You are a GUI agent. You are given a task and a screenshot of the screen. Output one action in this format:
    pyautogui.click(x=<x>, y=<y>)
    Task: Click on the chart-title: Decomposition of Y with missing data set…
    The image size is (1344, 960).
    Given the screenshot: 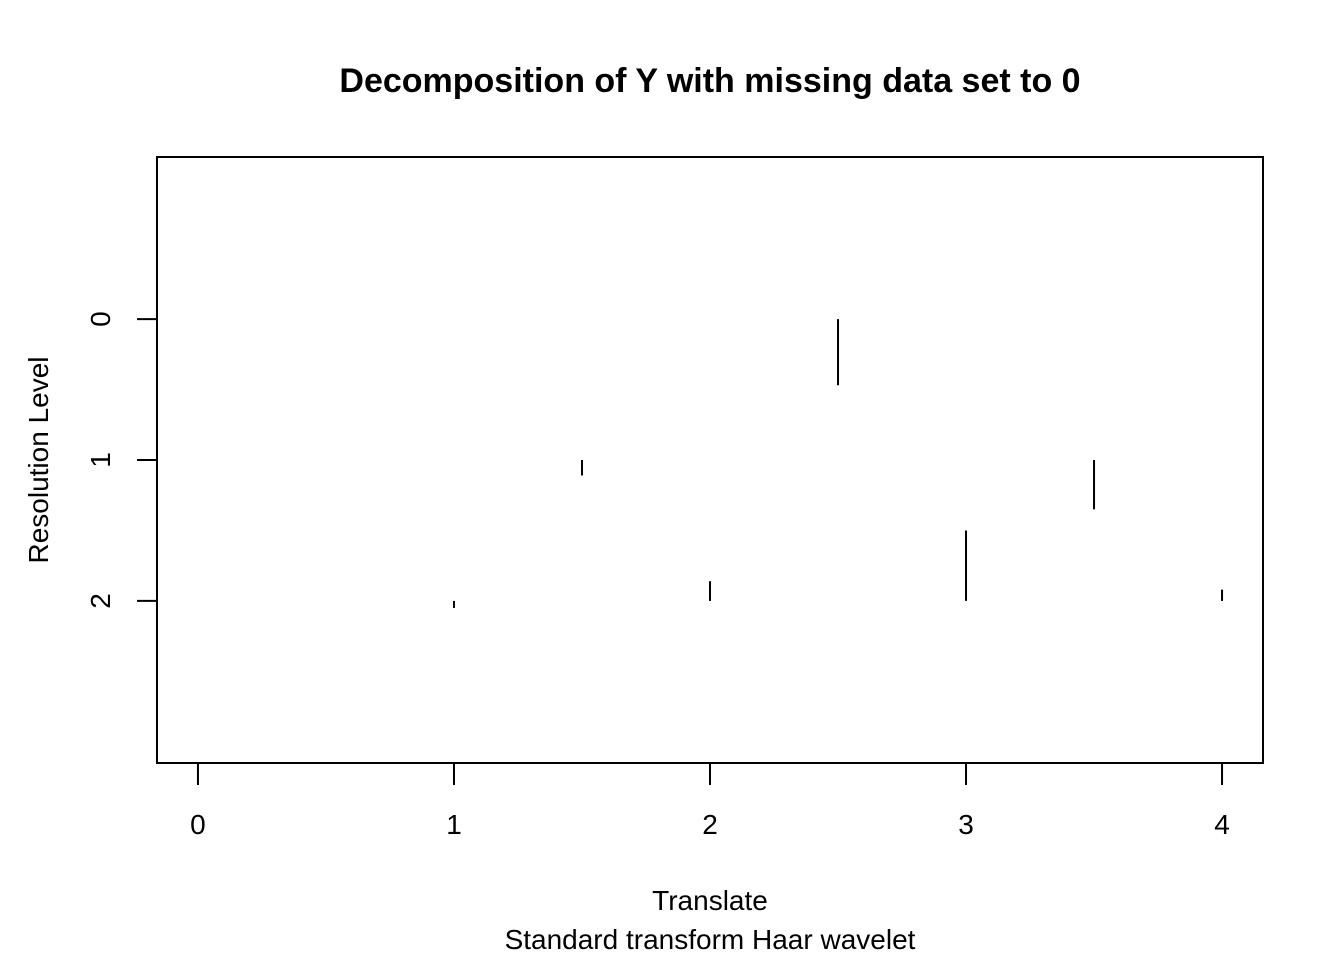 What is the action you would take?
    pyautogui.click(x=709, y=81)
    